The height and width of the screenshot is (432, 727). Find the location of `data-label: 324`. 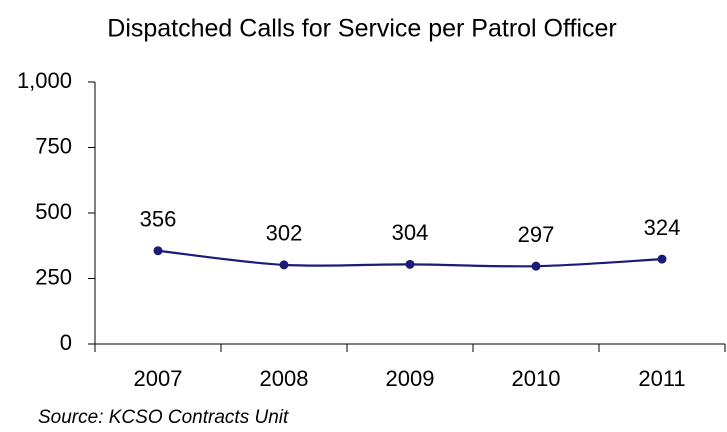

data-label: 324 is located at coordinates (662, 227).